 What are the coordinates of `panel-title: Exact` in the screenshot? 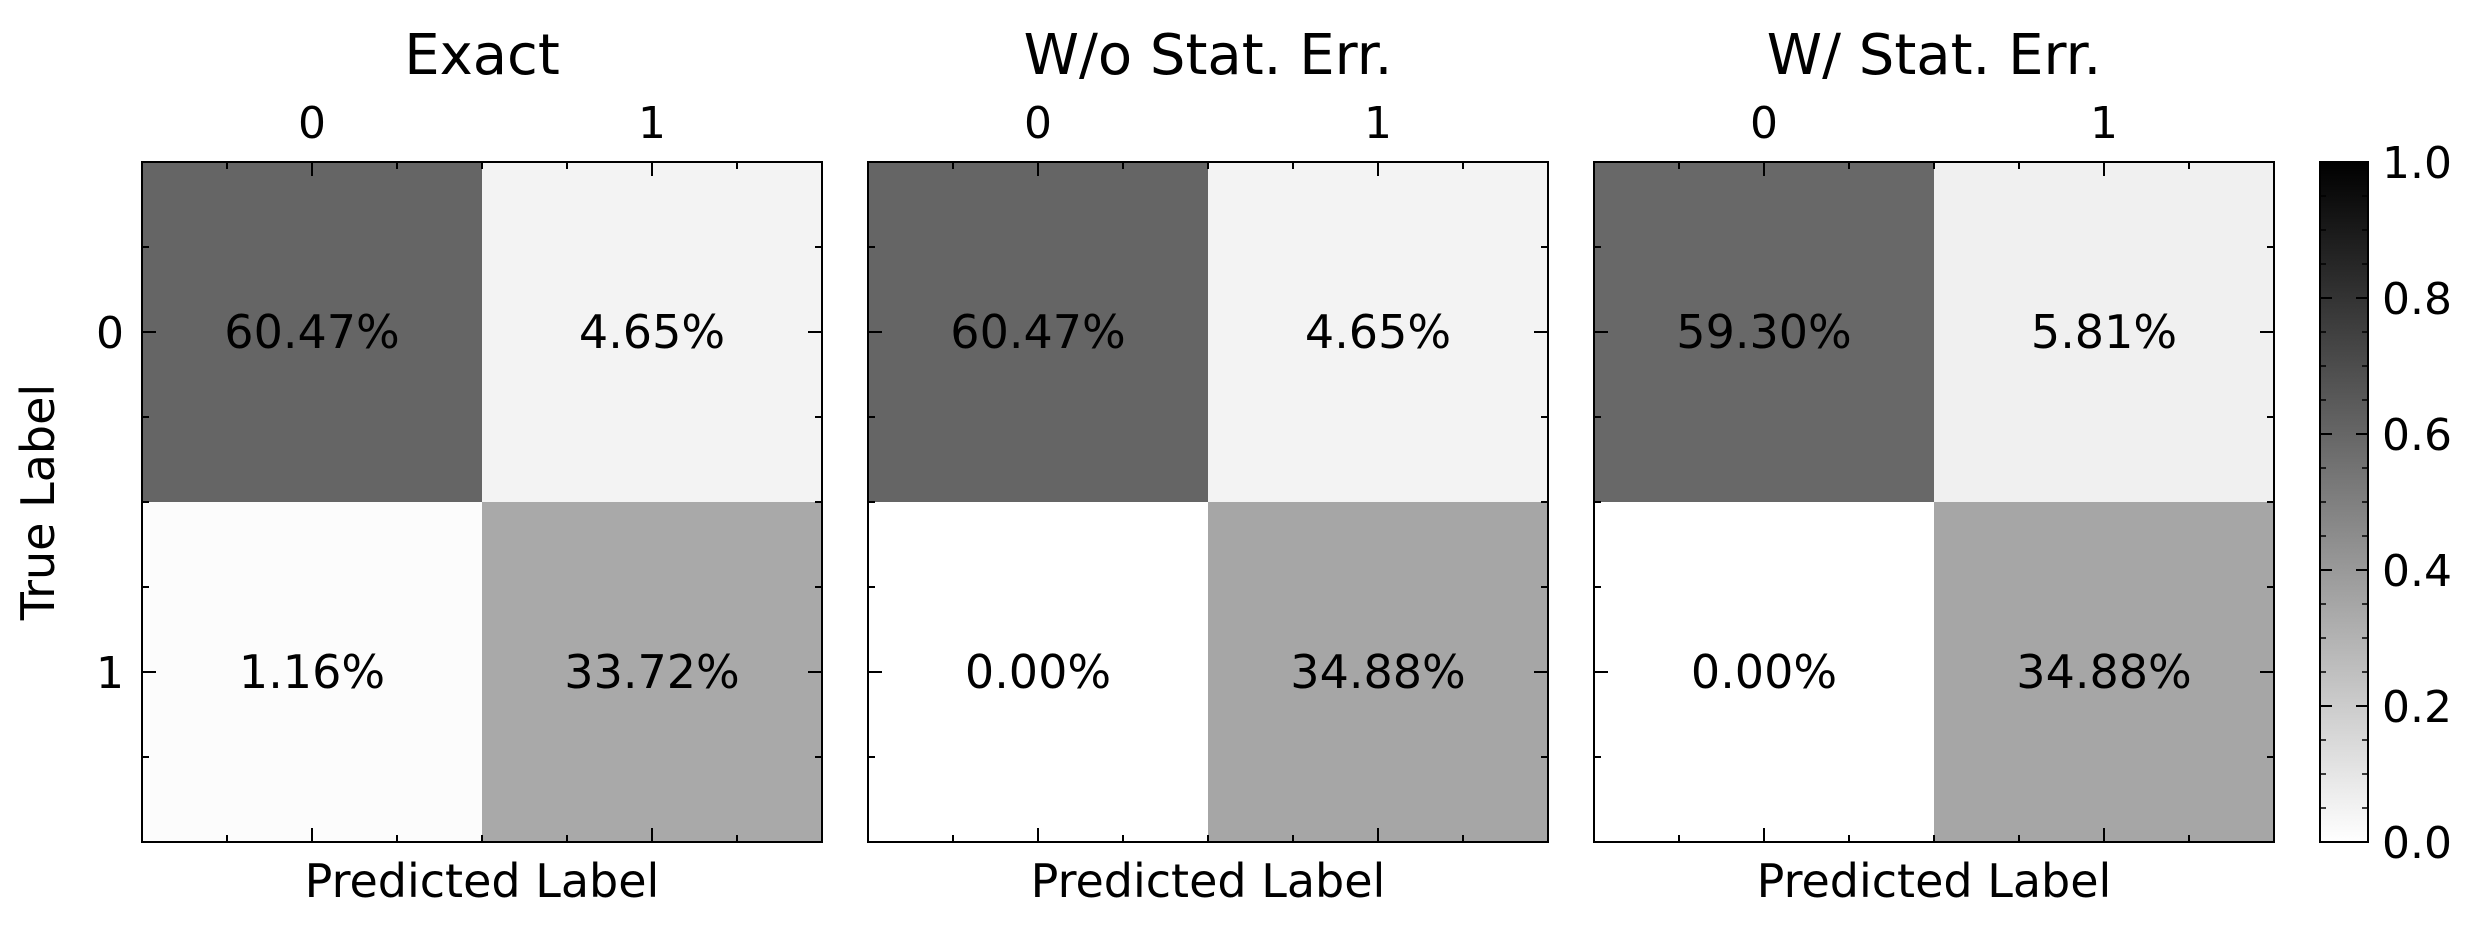 It's located at (482, 55).